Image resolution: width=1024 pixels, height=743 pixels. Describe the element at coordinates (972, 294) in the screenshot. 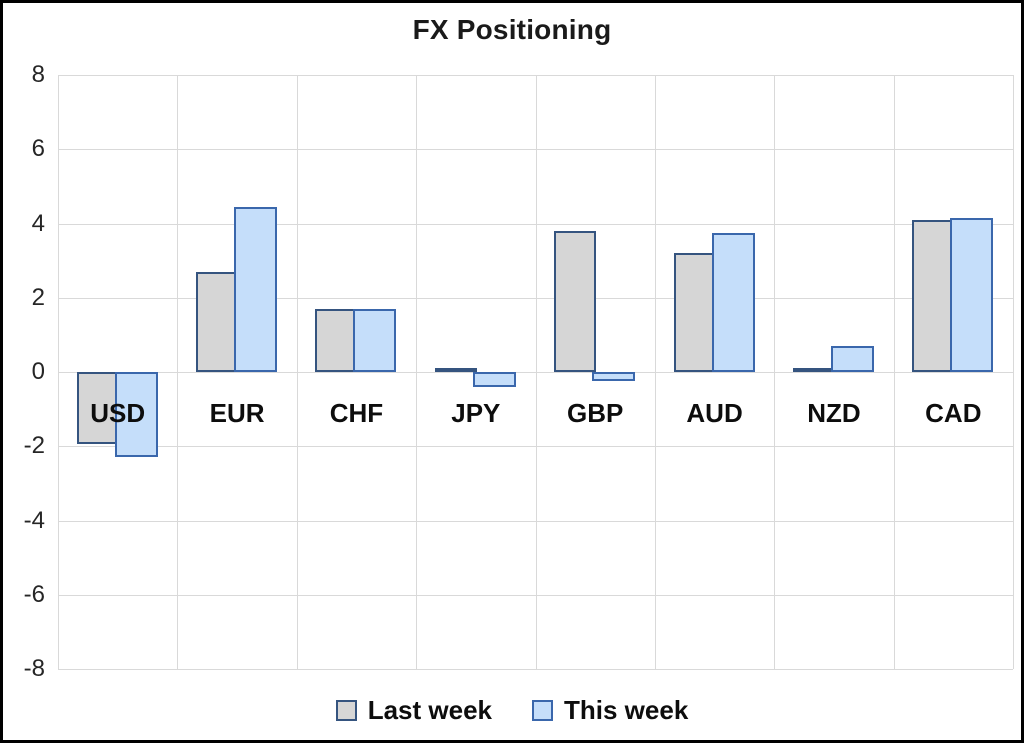

I see `bar-this-week-cad` at that location.